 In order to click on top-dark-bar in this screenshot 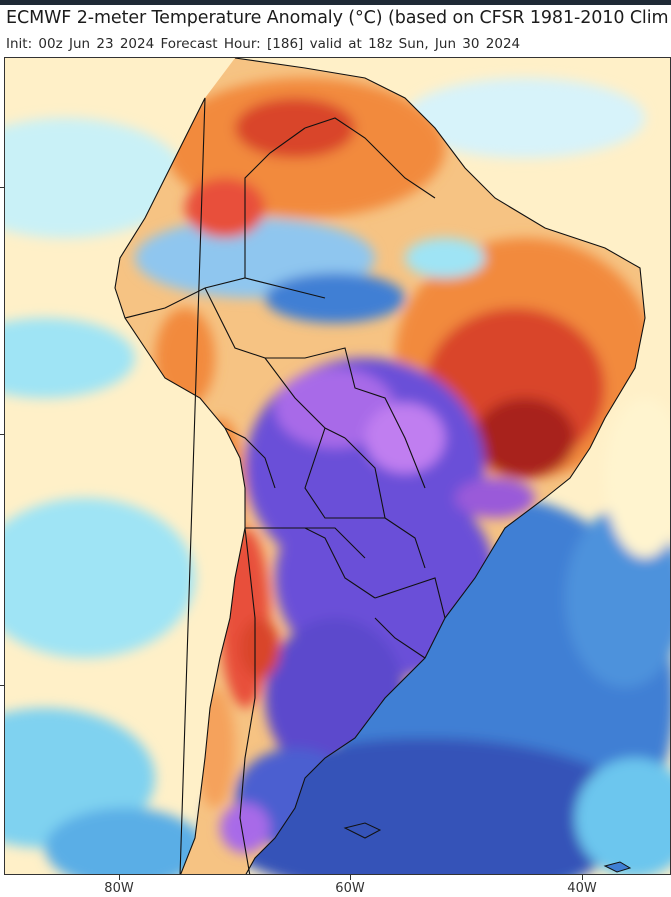, I will do `click(335, 2)`.